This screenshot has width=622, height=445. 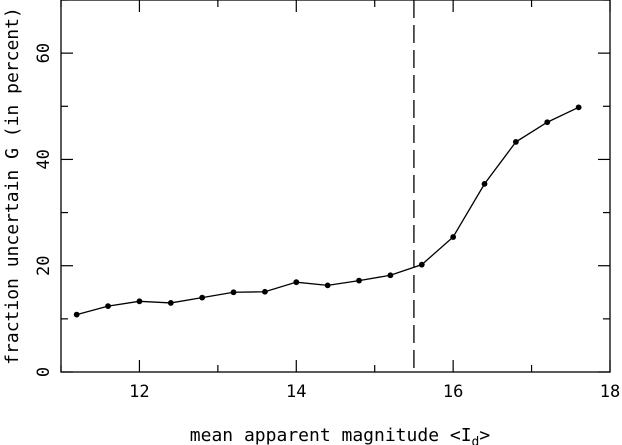 I want to click on x-axis-title: mean apparent magnitude <Id>, so click(x=340, y=435).